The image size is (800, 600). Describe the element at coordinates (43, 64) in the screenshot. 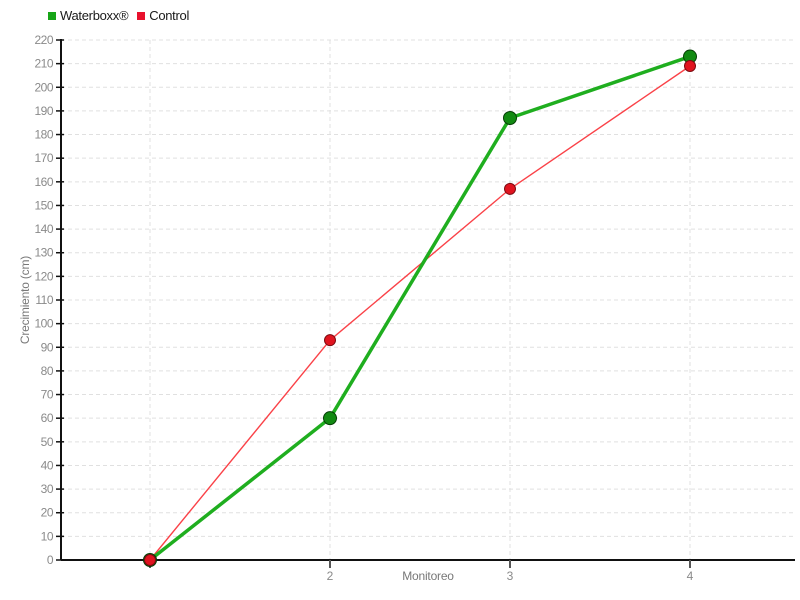

I see `y-tick-label: 210` at that location.